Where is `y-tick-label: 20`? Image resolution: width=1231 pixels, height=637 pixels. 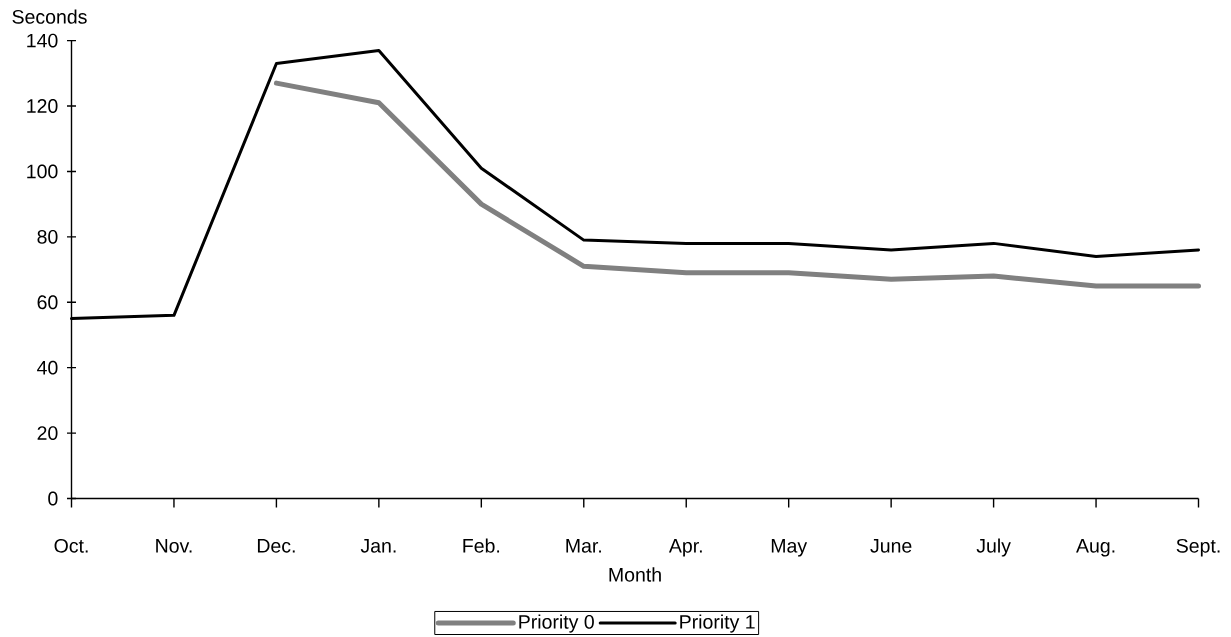
y-tick-label: 20 is located at coordinates (47, 433).